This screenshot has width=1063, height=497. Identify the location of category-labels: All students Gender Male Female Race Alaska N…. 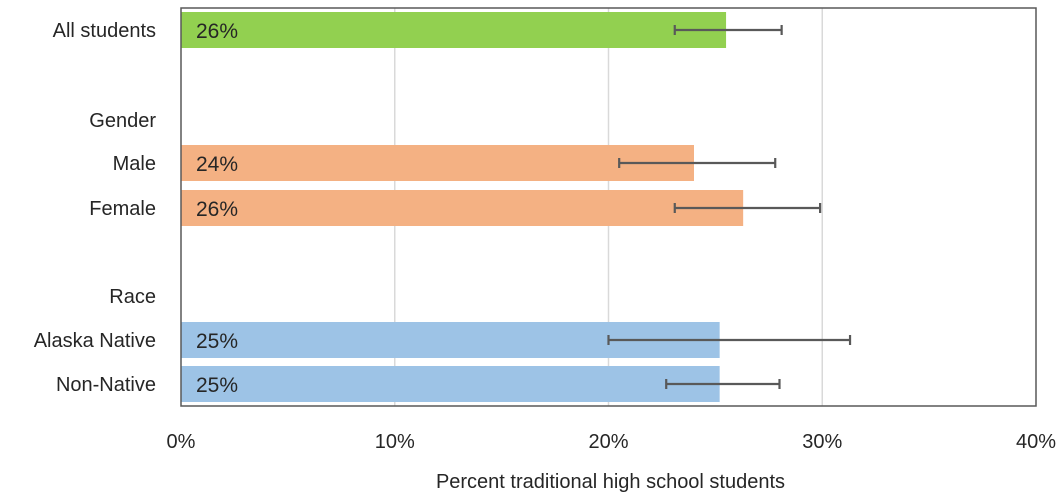
(95, 208).